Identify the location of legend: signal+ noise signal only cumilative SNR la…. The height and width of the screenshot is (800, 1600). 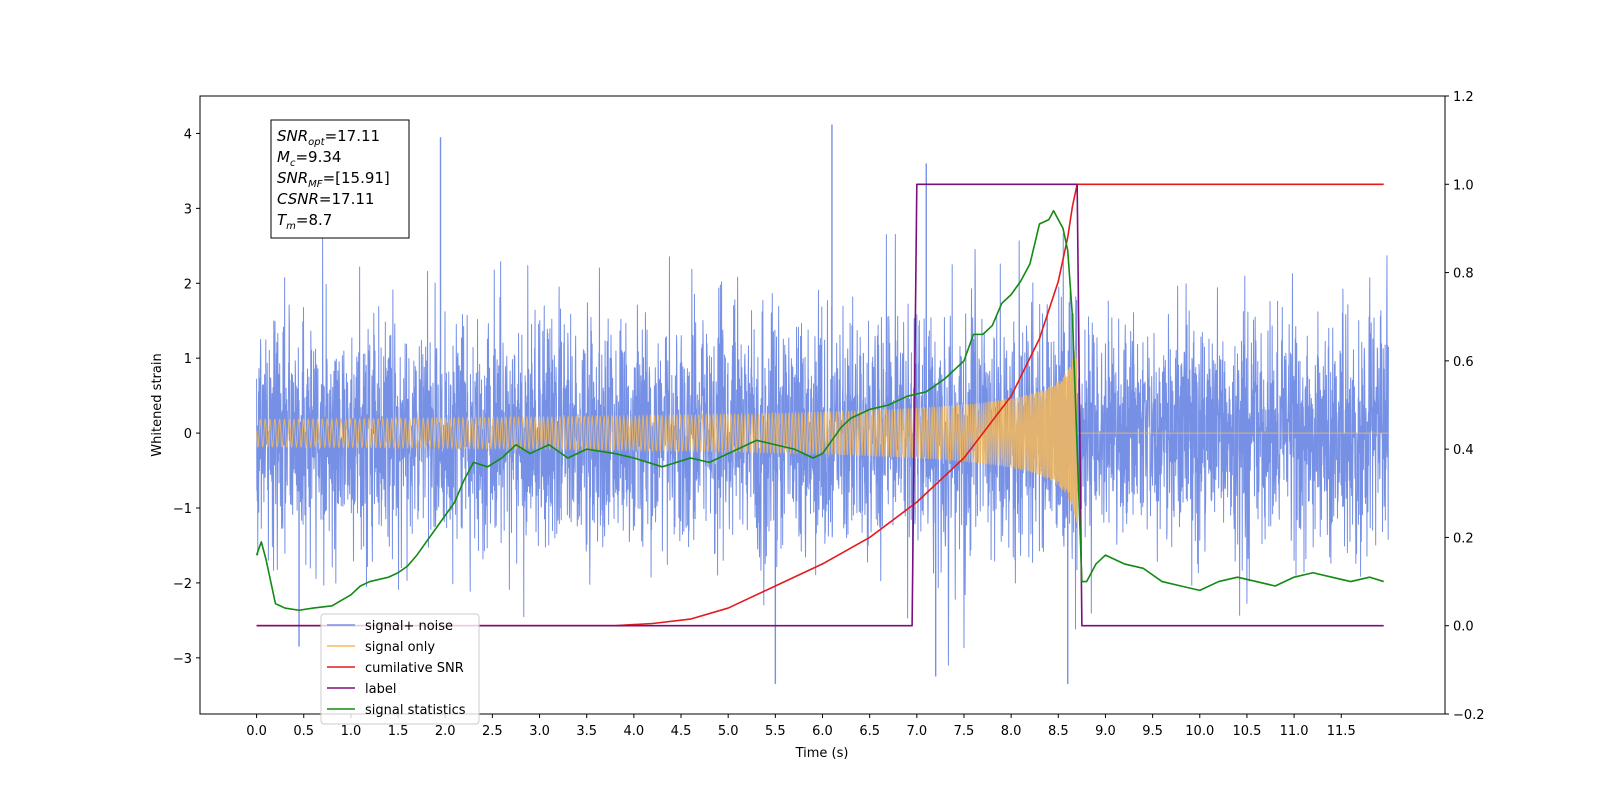
(400, 669).